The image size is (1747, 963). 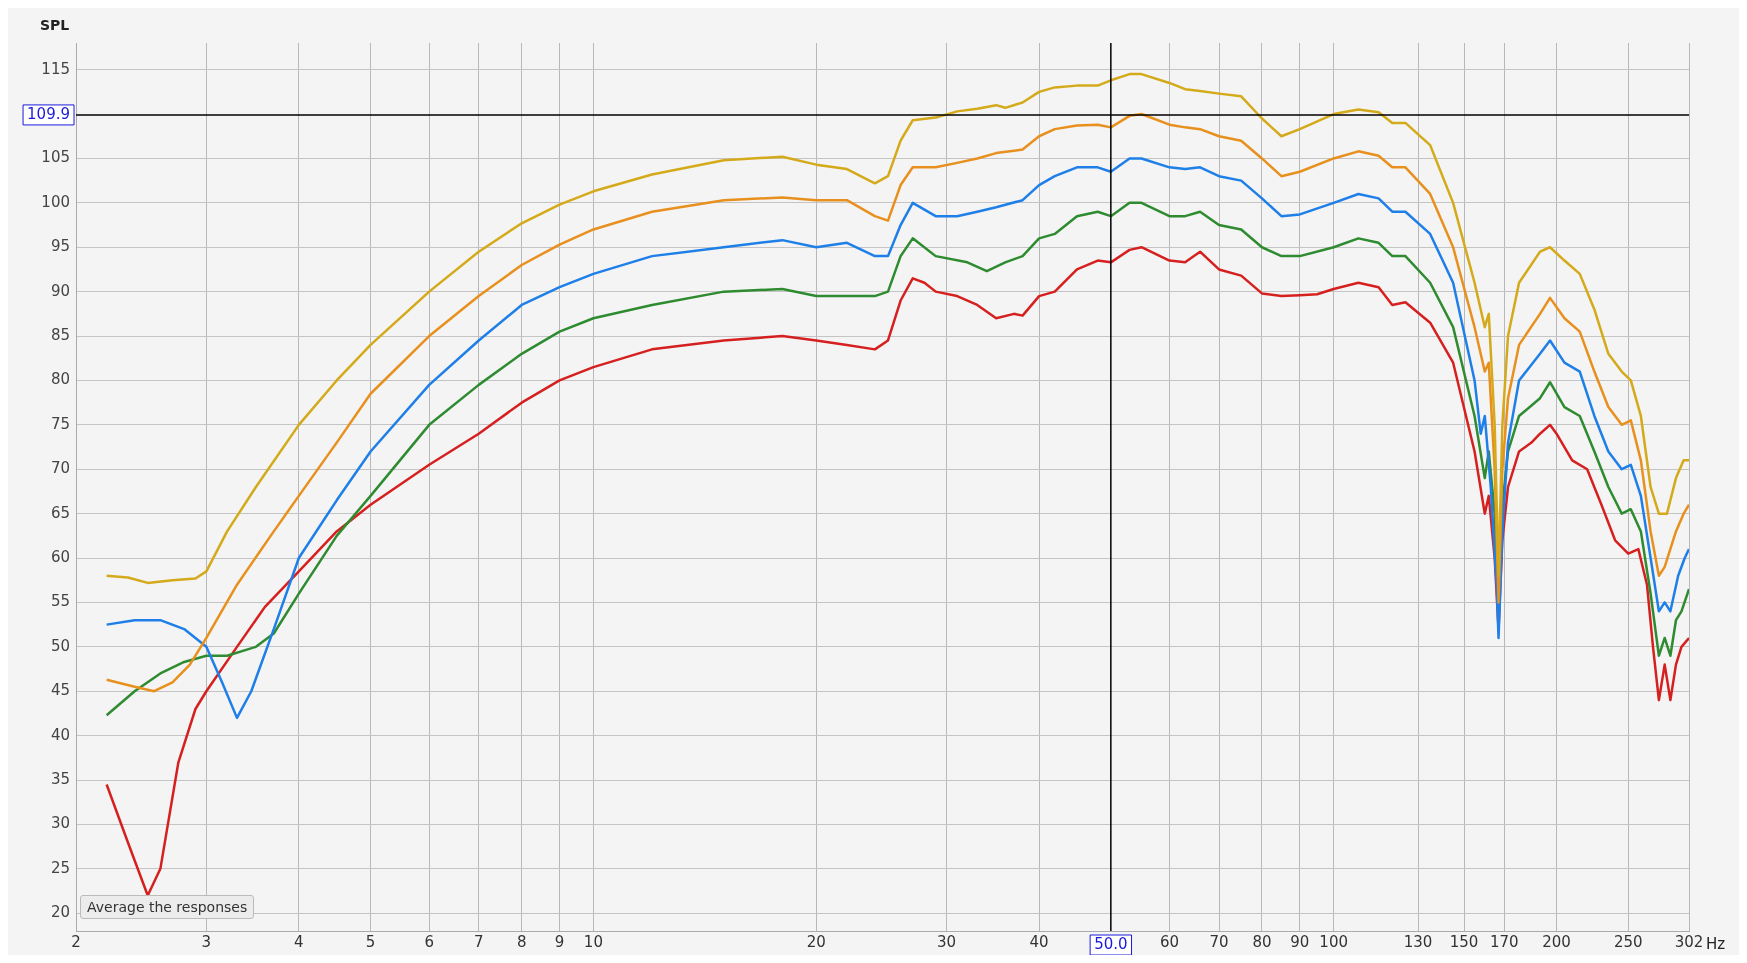 What do you see at coordinates (60, 823) in the screenshot?
I see `y-tick-label: 30` at bounding box center [60, 823].